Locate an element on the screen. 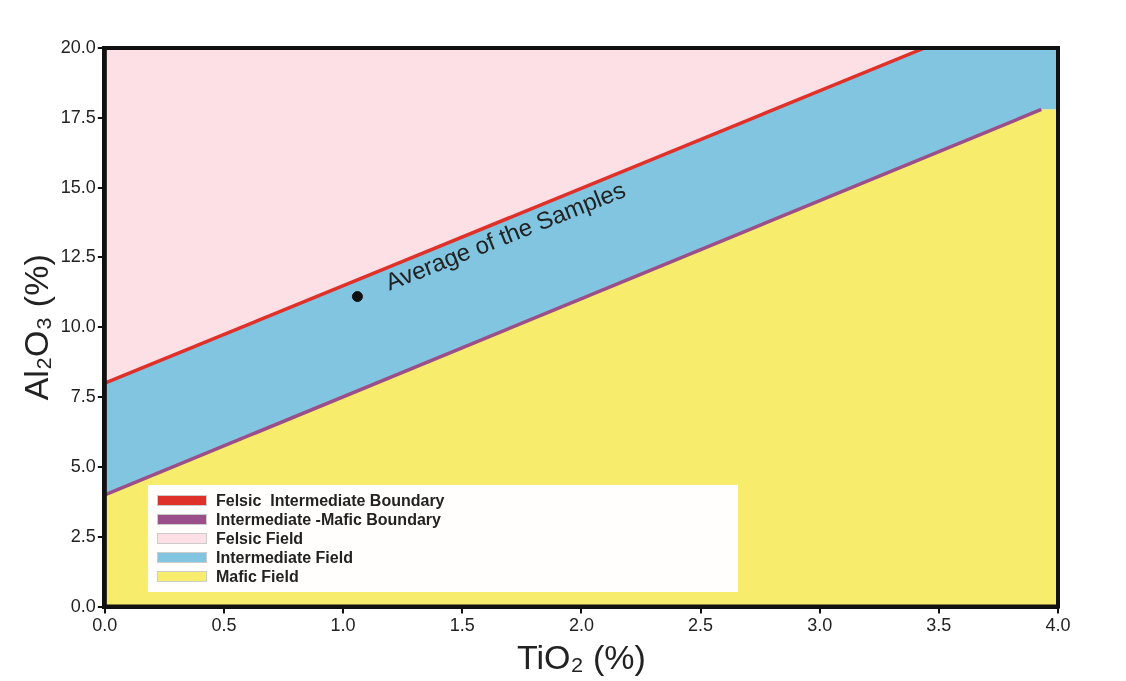  y-tick-label: 10.0 is located at coordinates (78, 326).